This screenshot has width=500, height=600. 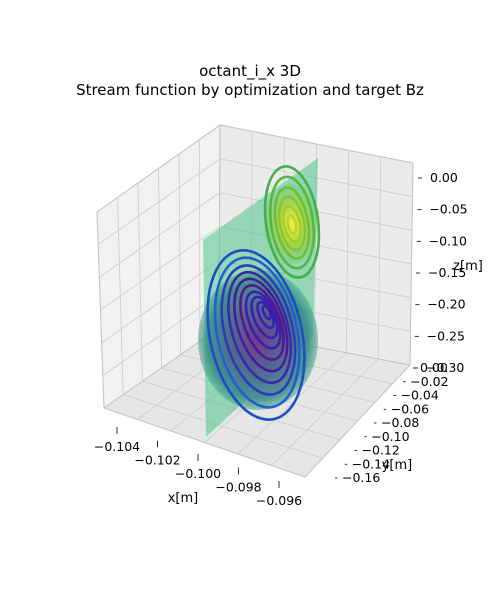 What do you see at coordinates (446, 335) in the screenshot?
I see `z-tick-label: −0.25` at bounding box center [446, 335].